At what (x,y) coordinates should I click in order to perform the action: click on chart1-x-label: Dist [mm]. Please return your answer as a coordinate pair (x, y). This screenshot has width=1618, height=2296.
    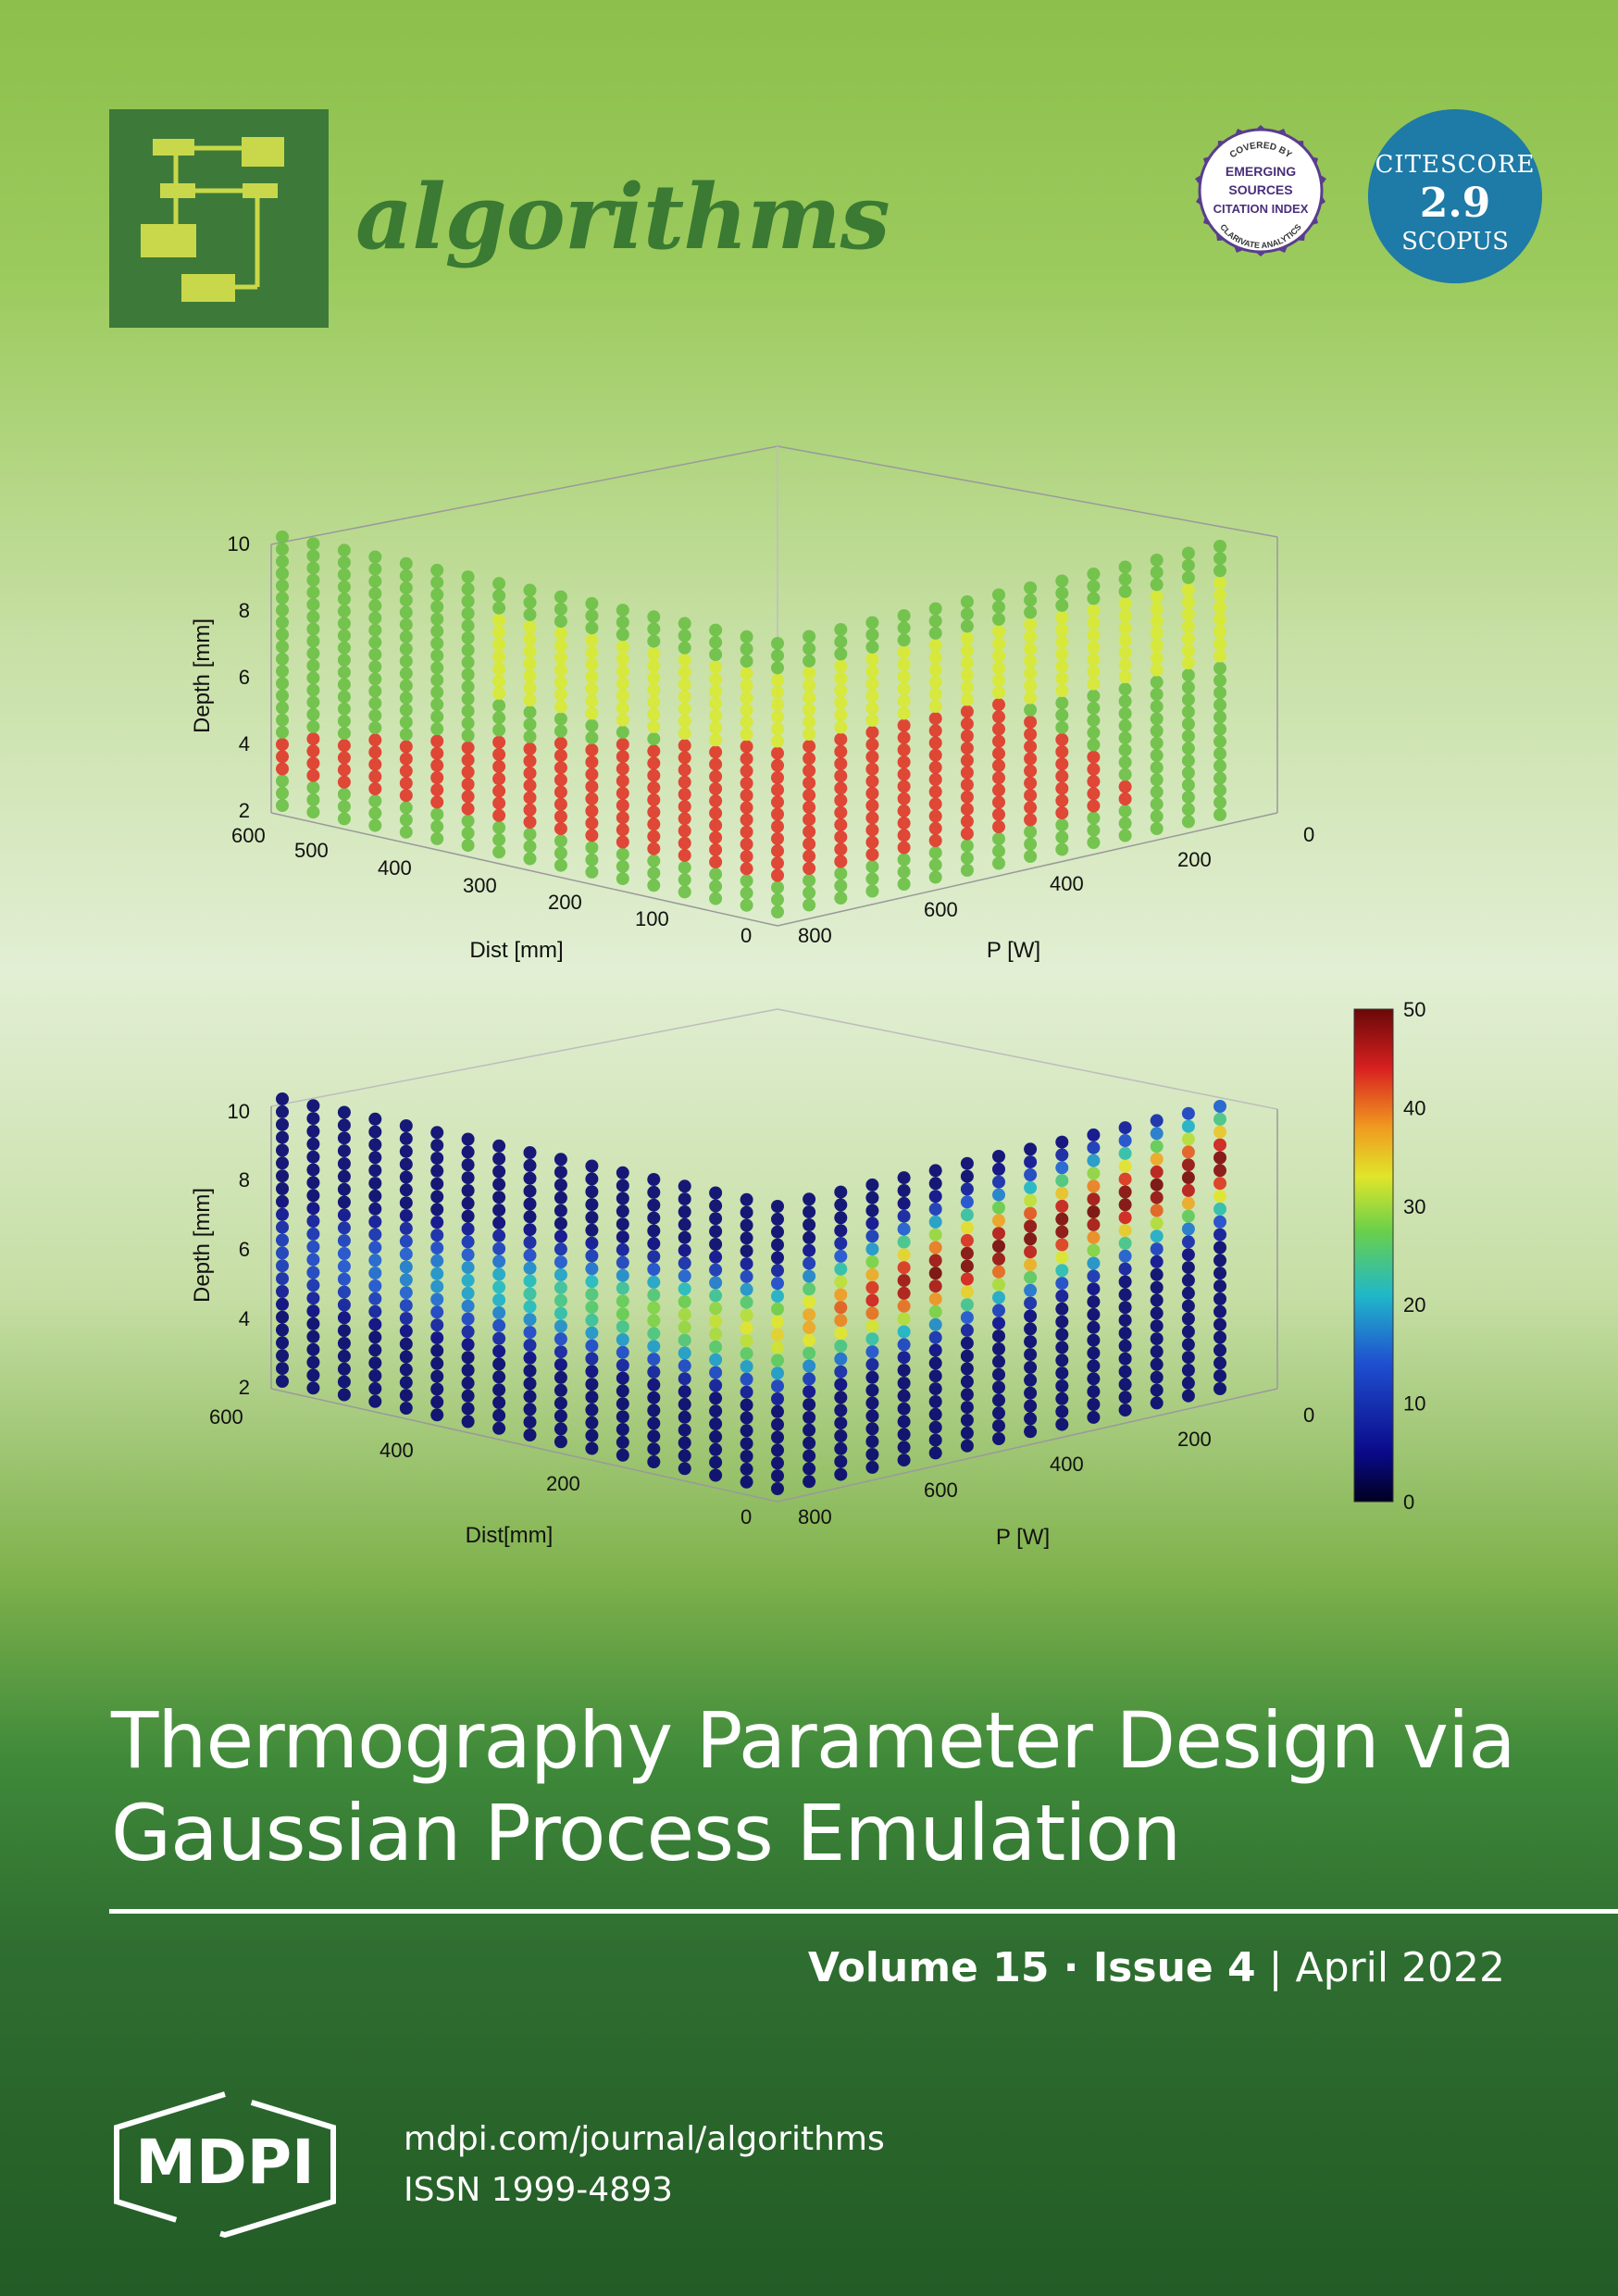
    Looking at the image, I should click on (516, 950).